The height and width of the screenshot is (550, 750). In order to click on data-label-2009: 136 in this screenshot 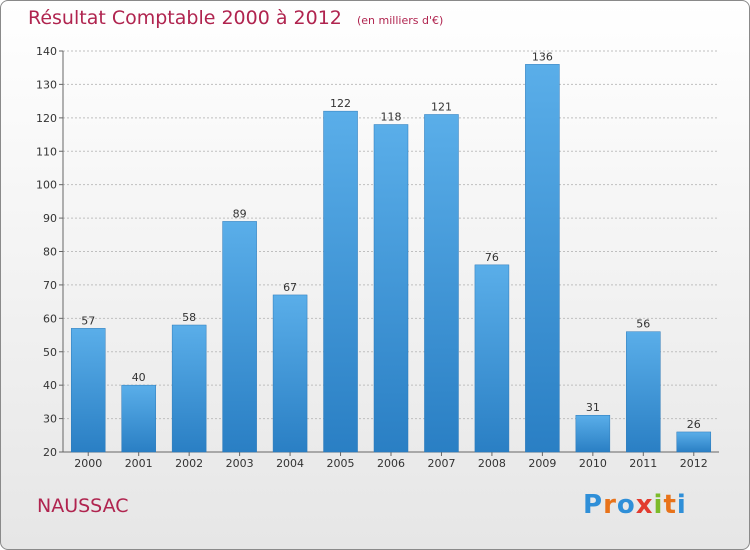, I will do `click(542, 56)`.